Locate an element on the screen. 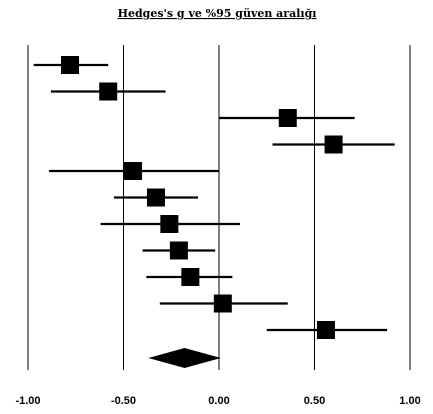 The height and width of the screenshot is (414, 433). x-tick-labels: -1.00 -0.50 0.00 0.50 1.00 is located at coordinates (217, 401).